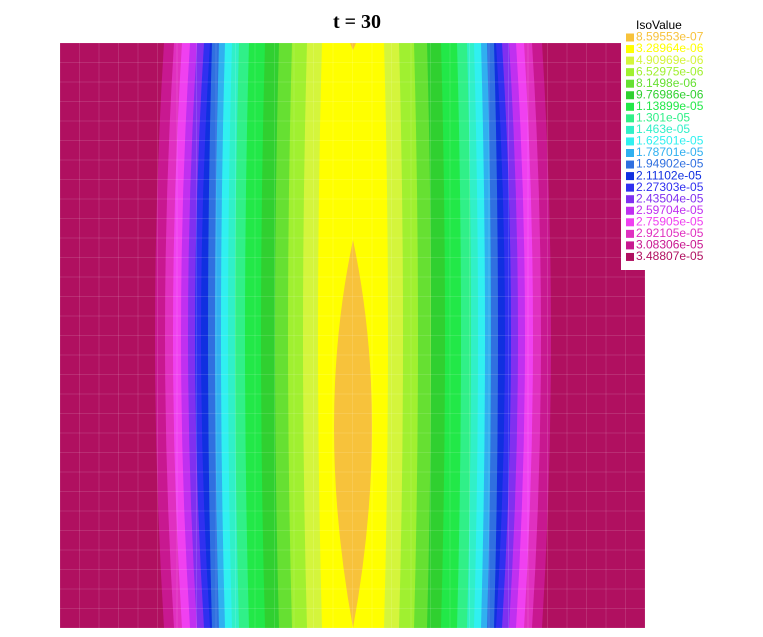 The height and width of the screenshot is (637, 763). What do you see at coordinates (357, 22) in the screenshot?
I see `chart-title: t = 30` at bounding box center [357, 22].